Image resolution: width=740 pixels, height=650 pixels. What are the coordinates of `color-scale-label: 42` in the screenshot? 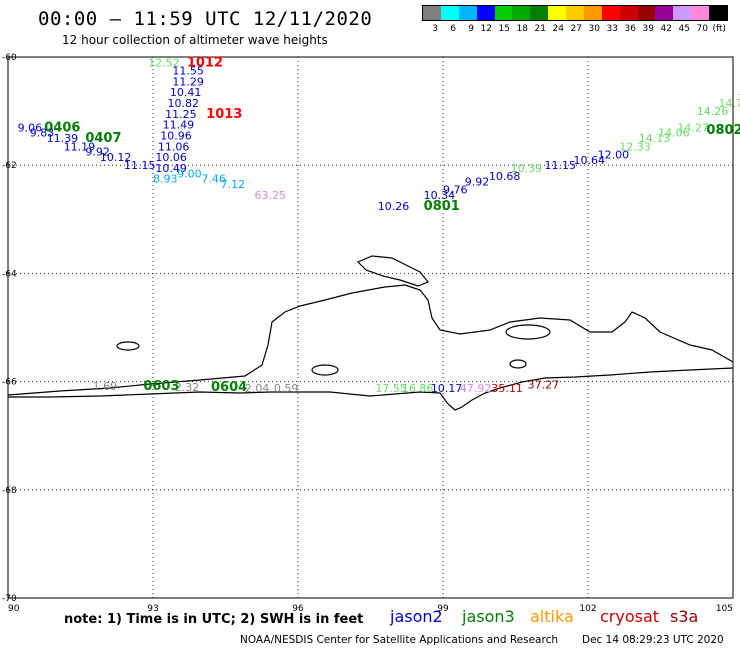 It's located at (666, 29).